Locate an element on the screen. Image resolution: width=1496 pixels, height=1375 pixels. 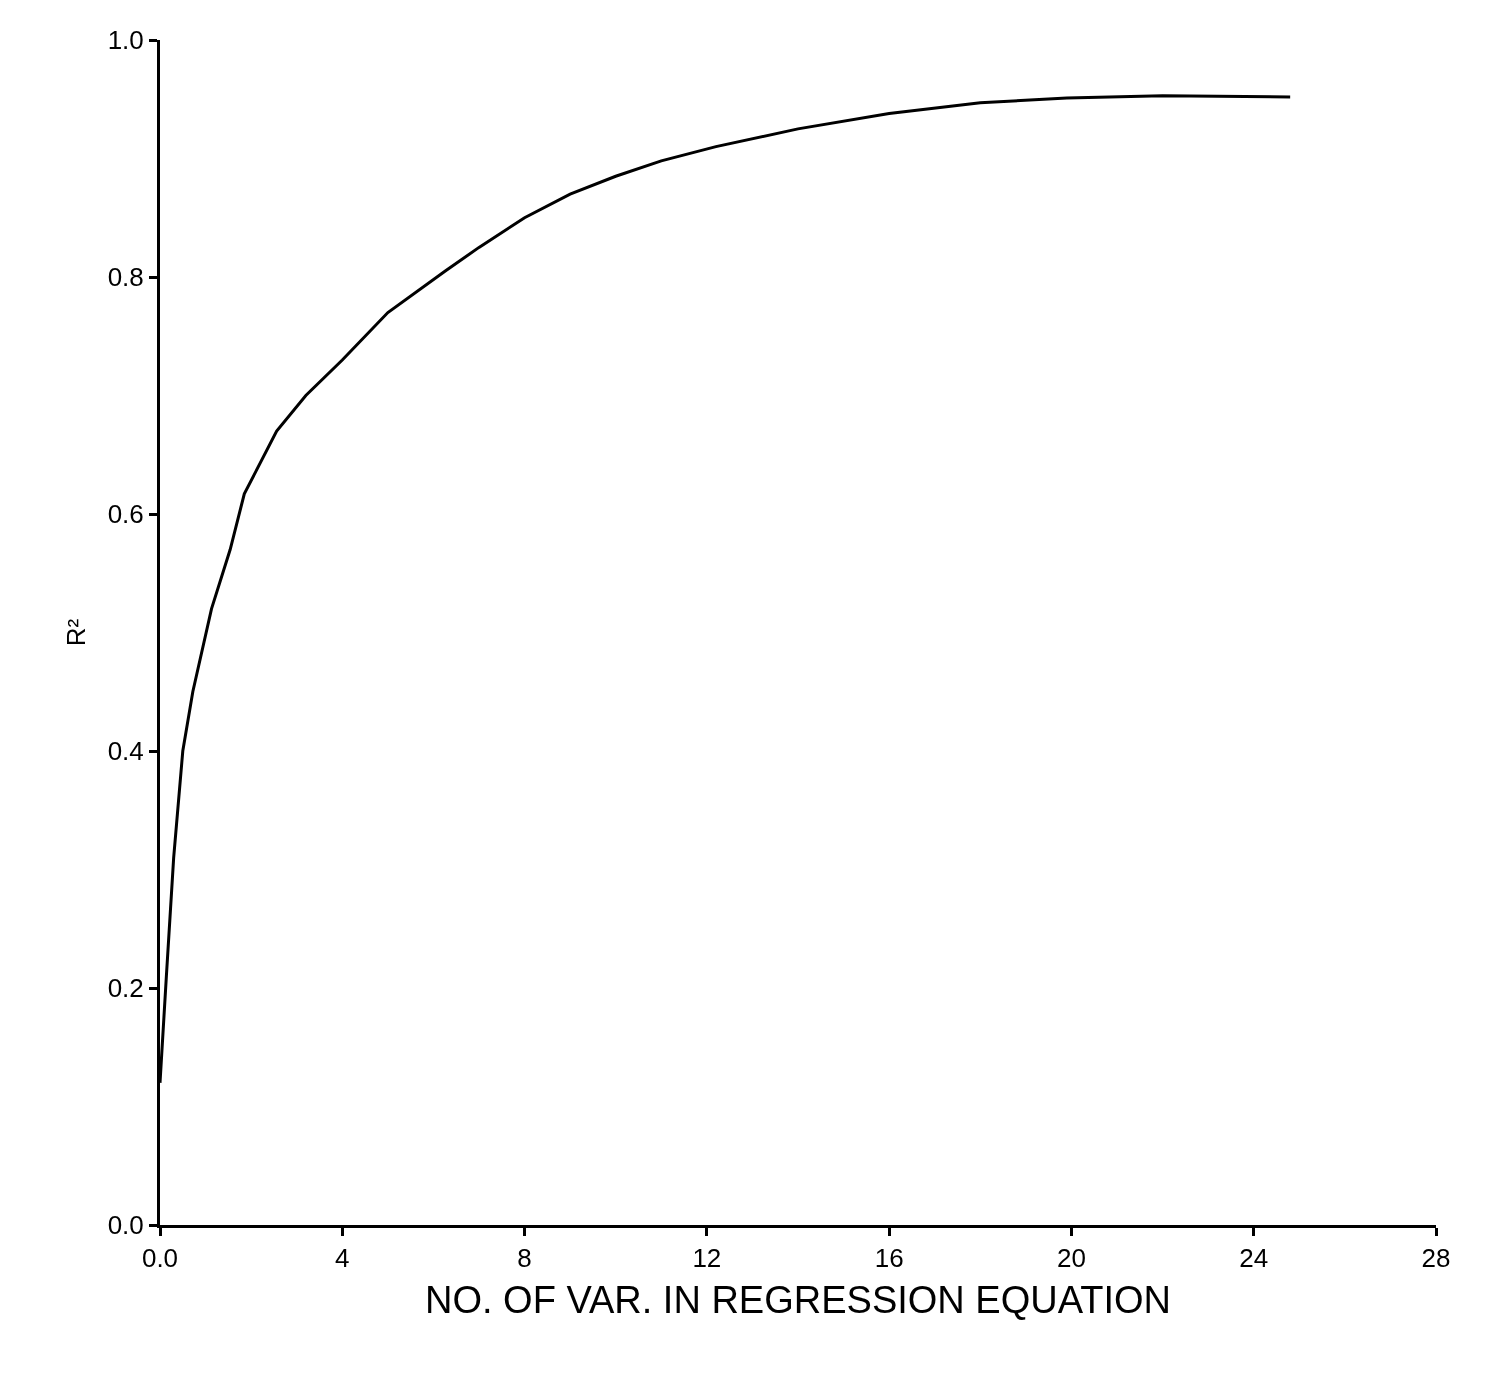
x-tick-label: 16 is located at coordinates (889, 1258).